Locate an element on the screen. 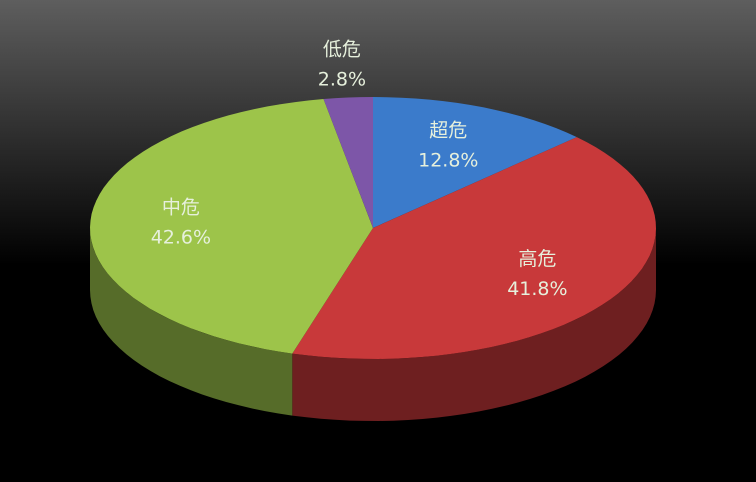 This screenshot has width=756, height=482. label-percent: 42.6% is located at coordinates (181, 237).